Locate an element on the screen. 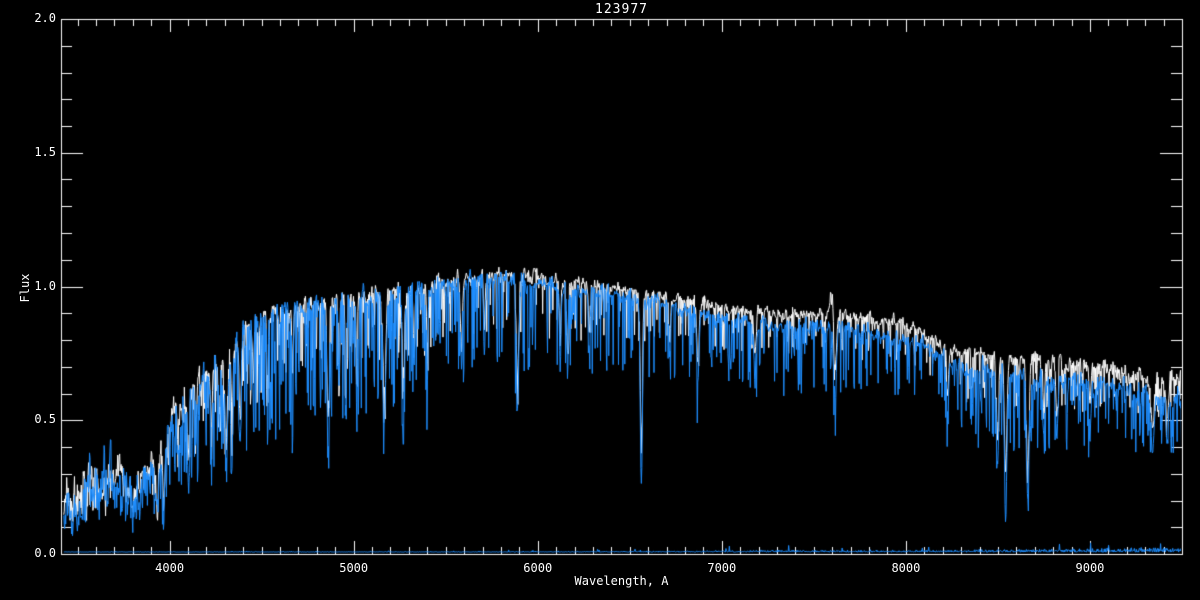  x-tick-label: 9000 is located at coordinates (1090, 568).